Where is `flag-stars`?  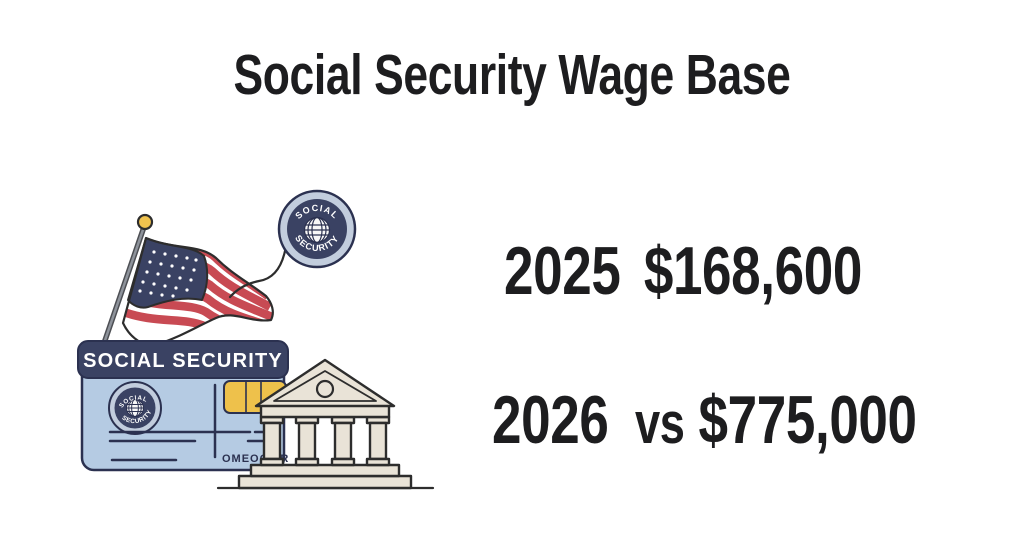 flag-stars is located at coordinates (168, 274).